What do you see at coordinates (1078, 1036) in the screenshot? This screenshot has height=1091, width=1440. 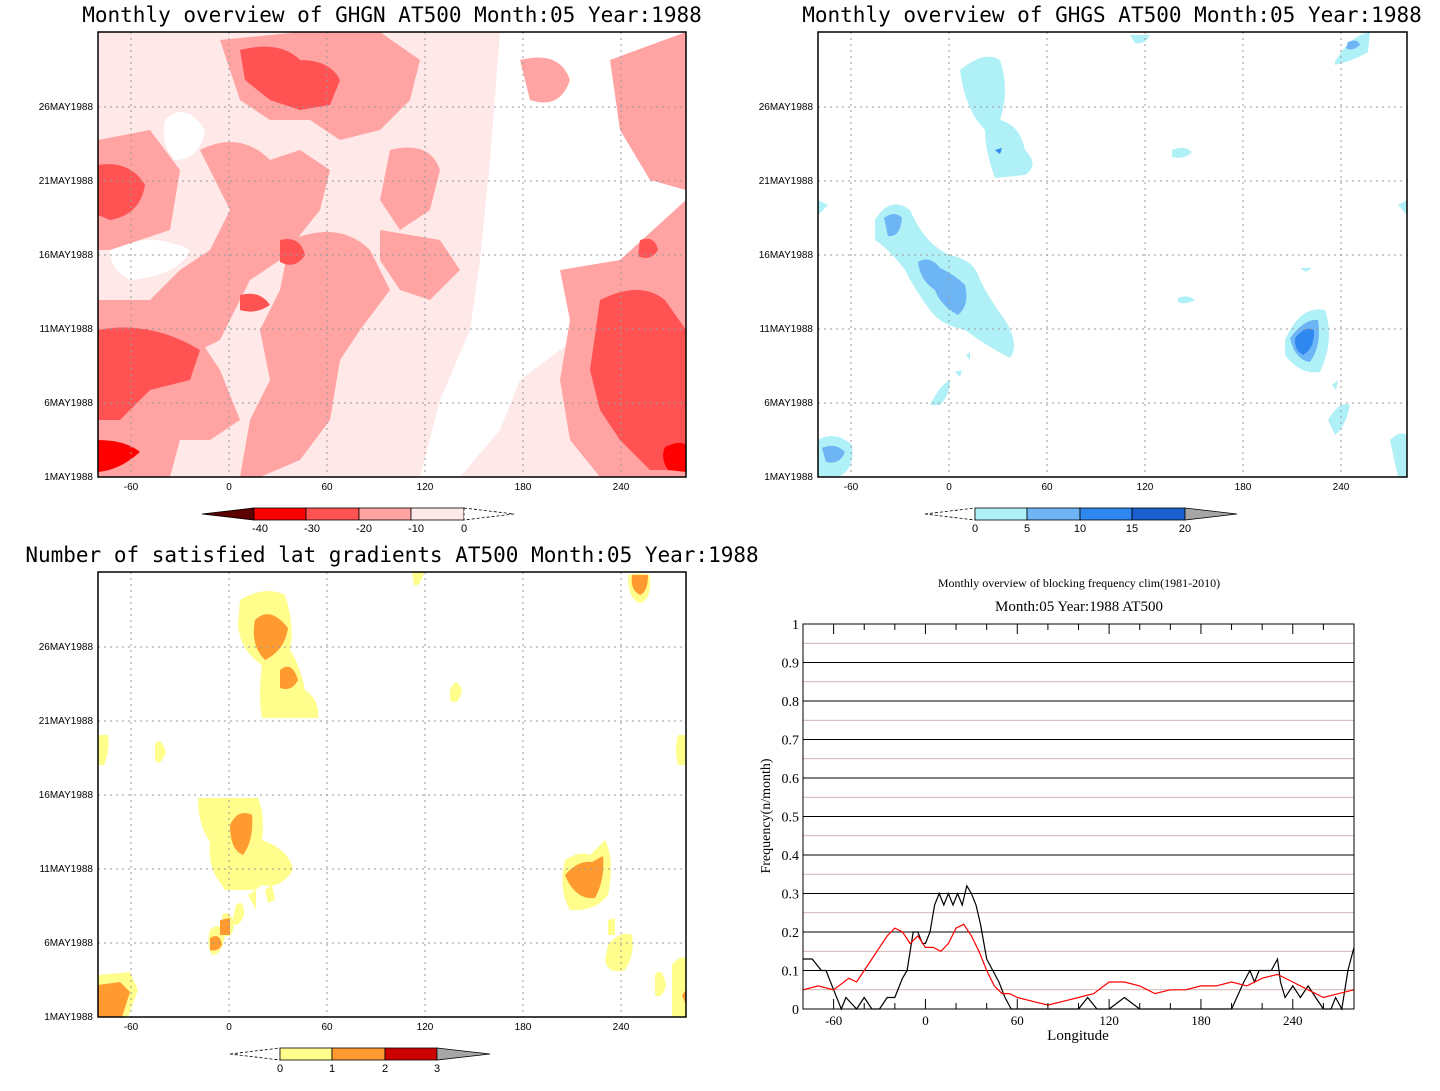 I see `line-chart-xlabel: Longitude` at bounding box center [1078, 1036].